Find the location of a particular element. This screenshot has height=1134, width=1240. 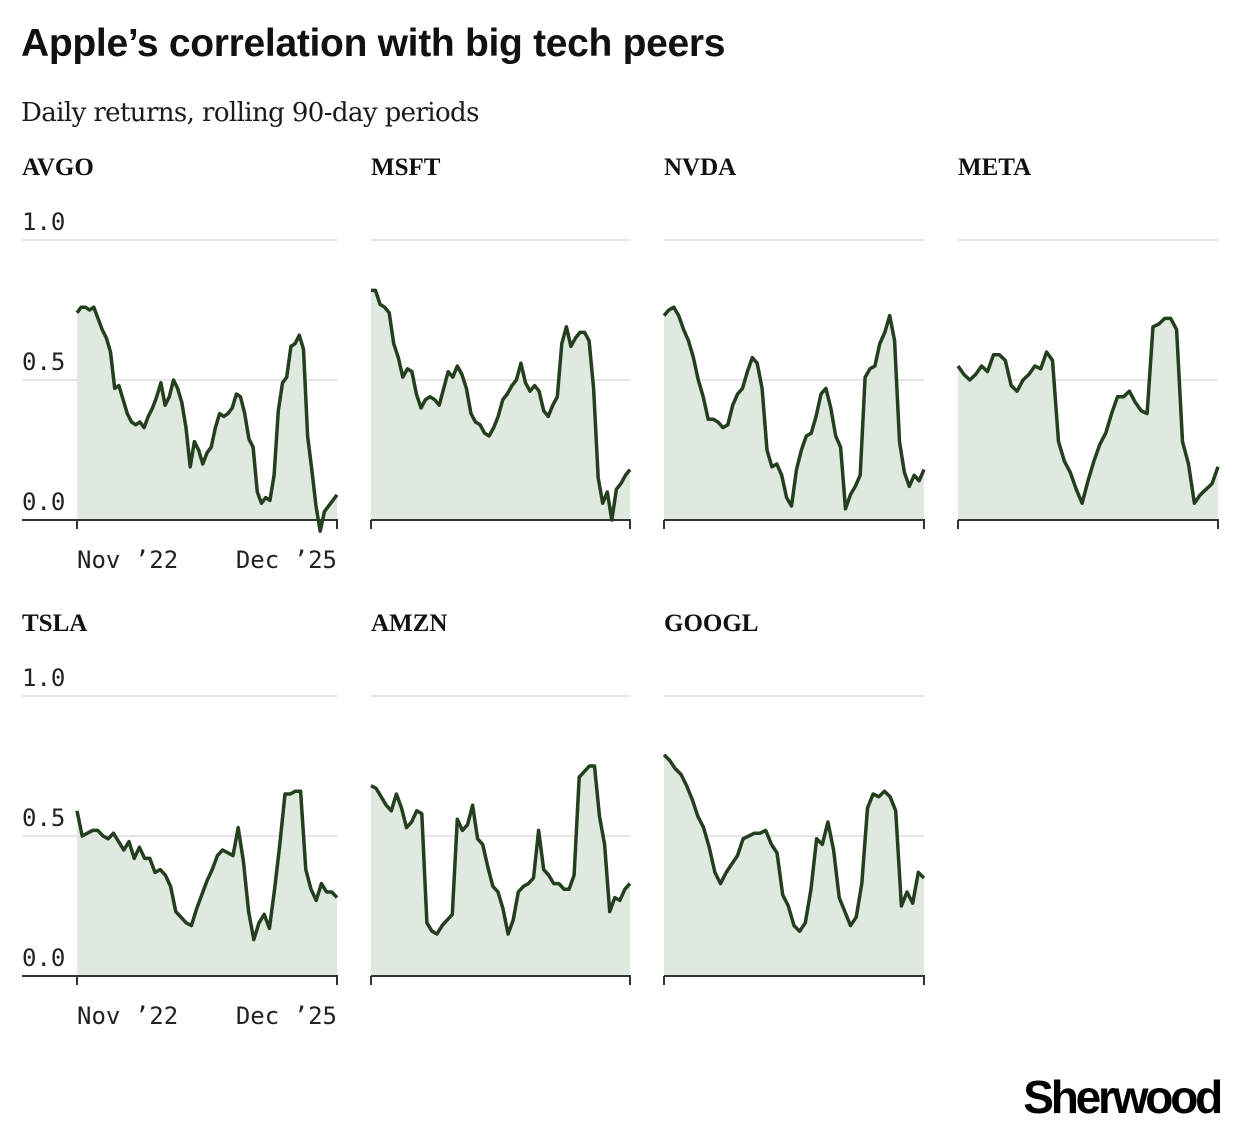

panel-title-tsla: TSLA is located at coordinates (55, 623).